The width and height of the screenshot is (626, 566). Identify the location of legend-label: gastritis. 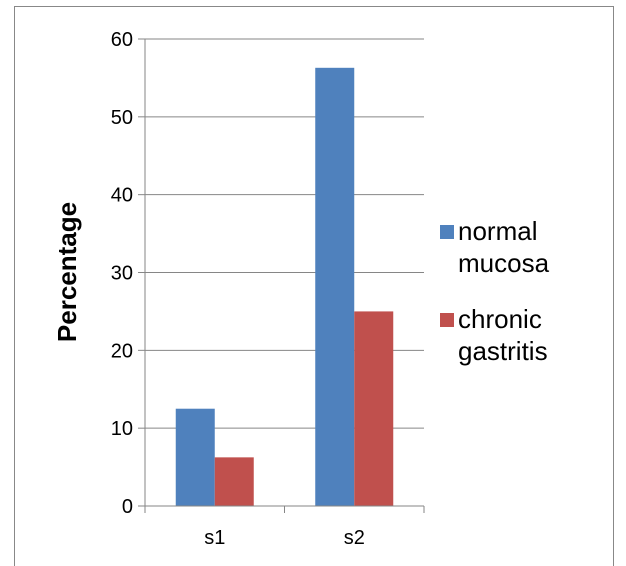
(503, 351).